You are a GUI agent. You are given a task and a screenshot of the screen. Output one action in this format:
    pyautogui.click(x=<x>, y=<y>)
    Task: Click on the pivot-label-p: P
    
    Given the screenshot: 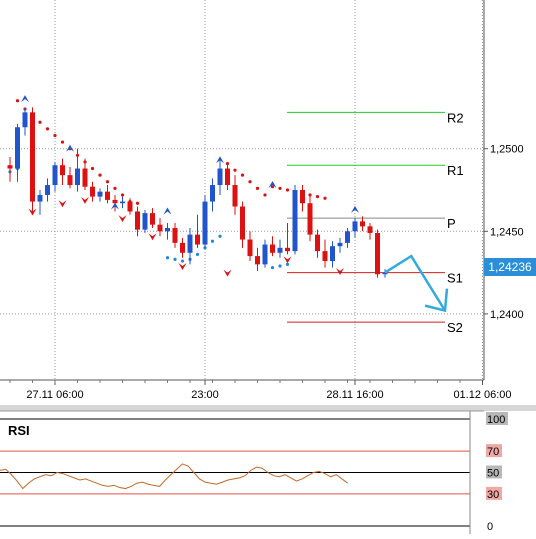 What is the action you would take?
    pyautogui.click(x=451, y=223)
    